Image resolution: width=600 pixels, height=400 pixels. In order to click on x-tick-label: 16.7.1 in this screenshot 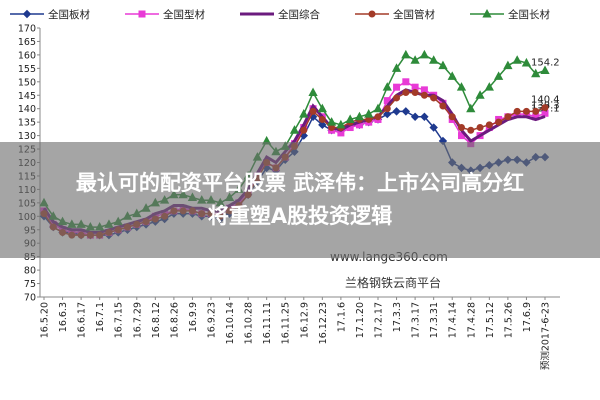, I will do `click(100, 317)`.